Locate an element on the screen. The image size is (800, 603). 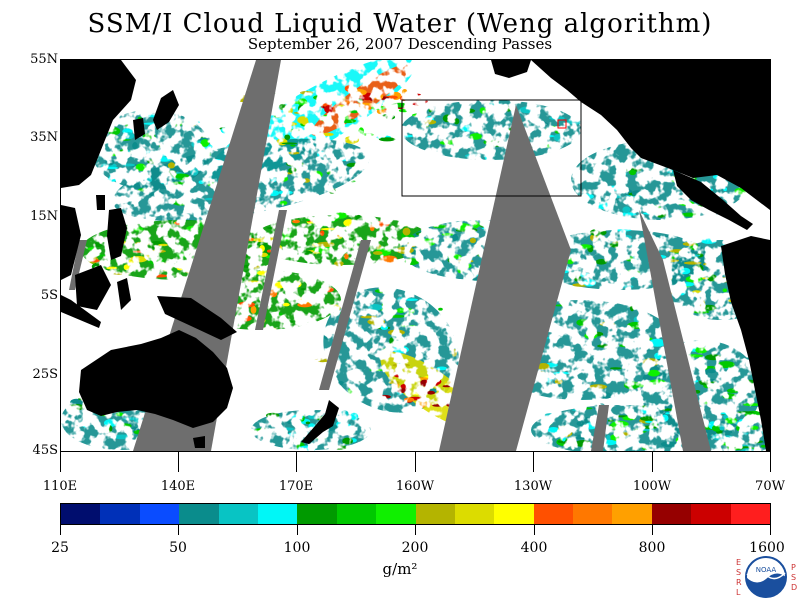
colorbar-label-25: 25 is located at coordinates (60, 548).